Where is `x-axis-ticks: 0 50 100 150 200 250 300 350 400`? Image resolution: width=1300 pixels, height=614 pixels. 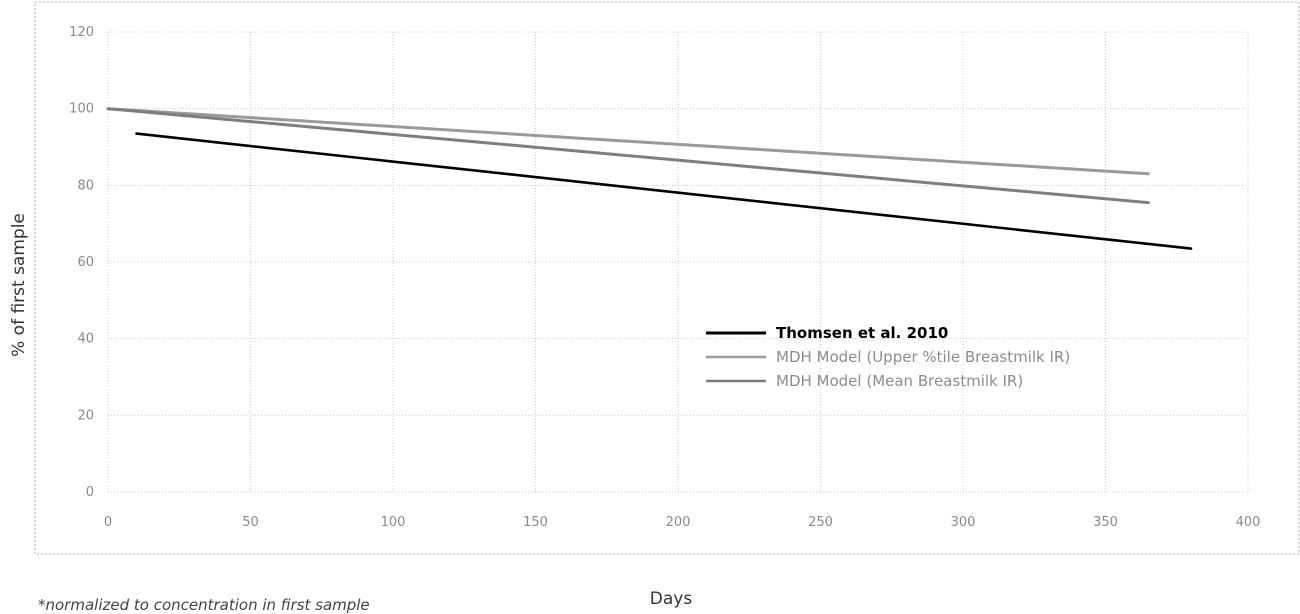
x-axis-ticks: 0 50 100 150 200 250 300 350 400 is located at coordinates (682, 522).